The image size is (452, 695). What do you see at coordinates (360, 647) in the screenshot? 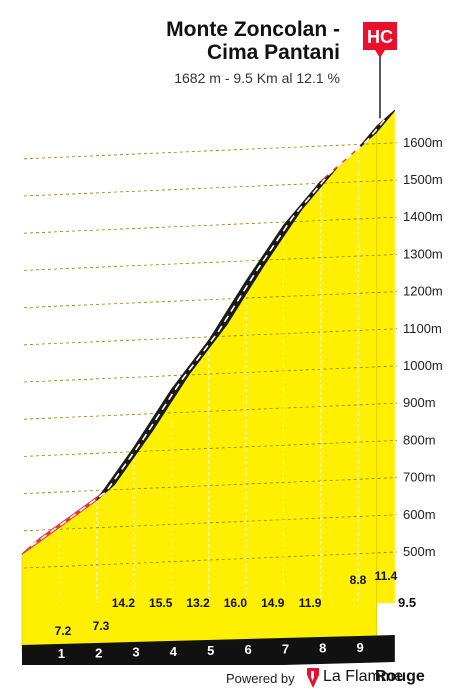
I see `x-tick-km-9: 9` at bounding box center [360, 647].